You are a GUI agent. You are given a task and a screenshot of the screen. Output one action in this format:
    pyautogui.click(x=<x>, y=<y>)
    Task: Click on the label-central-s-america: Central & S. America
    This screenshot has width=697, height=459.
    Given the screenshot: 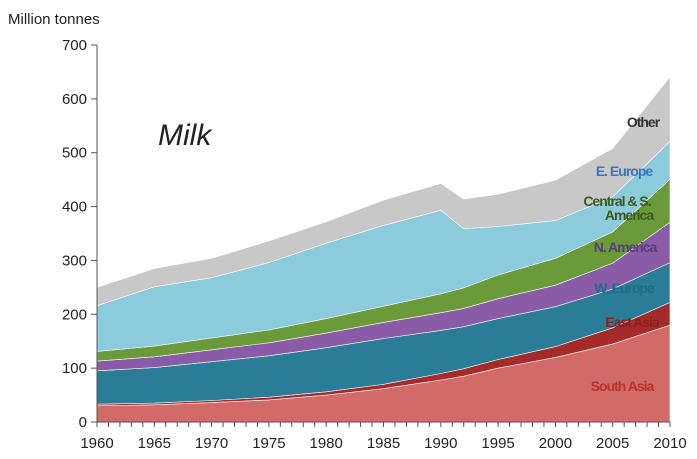 What is the action you would take?
    pyautogui.click(x=618, y=208)
    